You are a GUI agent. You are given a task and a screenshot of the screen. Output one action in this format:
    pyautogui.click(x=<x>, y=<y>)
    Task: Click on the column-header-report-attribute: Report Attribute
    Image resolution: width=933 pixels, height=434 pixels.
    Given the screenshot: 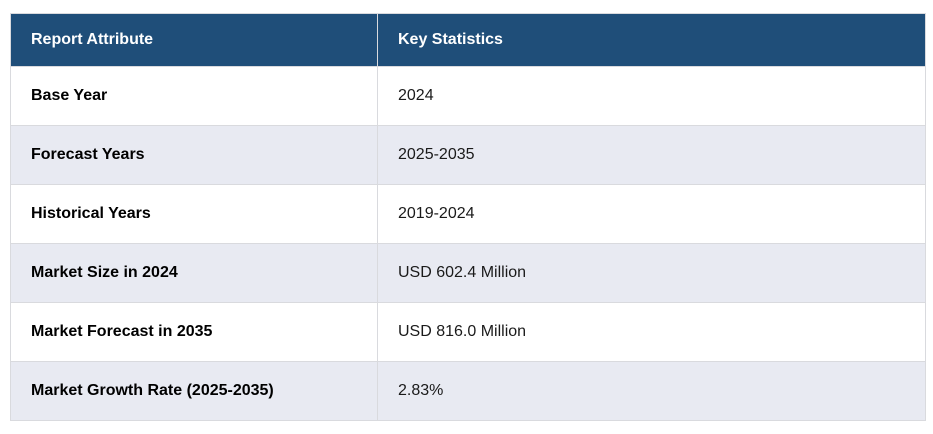 What is the action you would take?
    pyautogui.click(x=194, y=40)
    